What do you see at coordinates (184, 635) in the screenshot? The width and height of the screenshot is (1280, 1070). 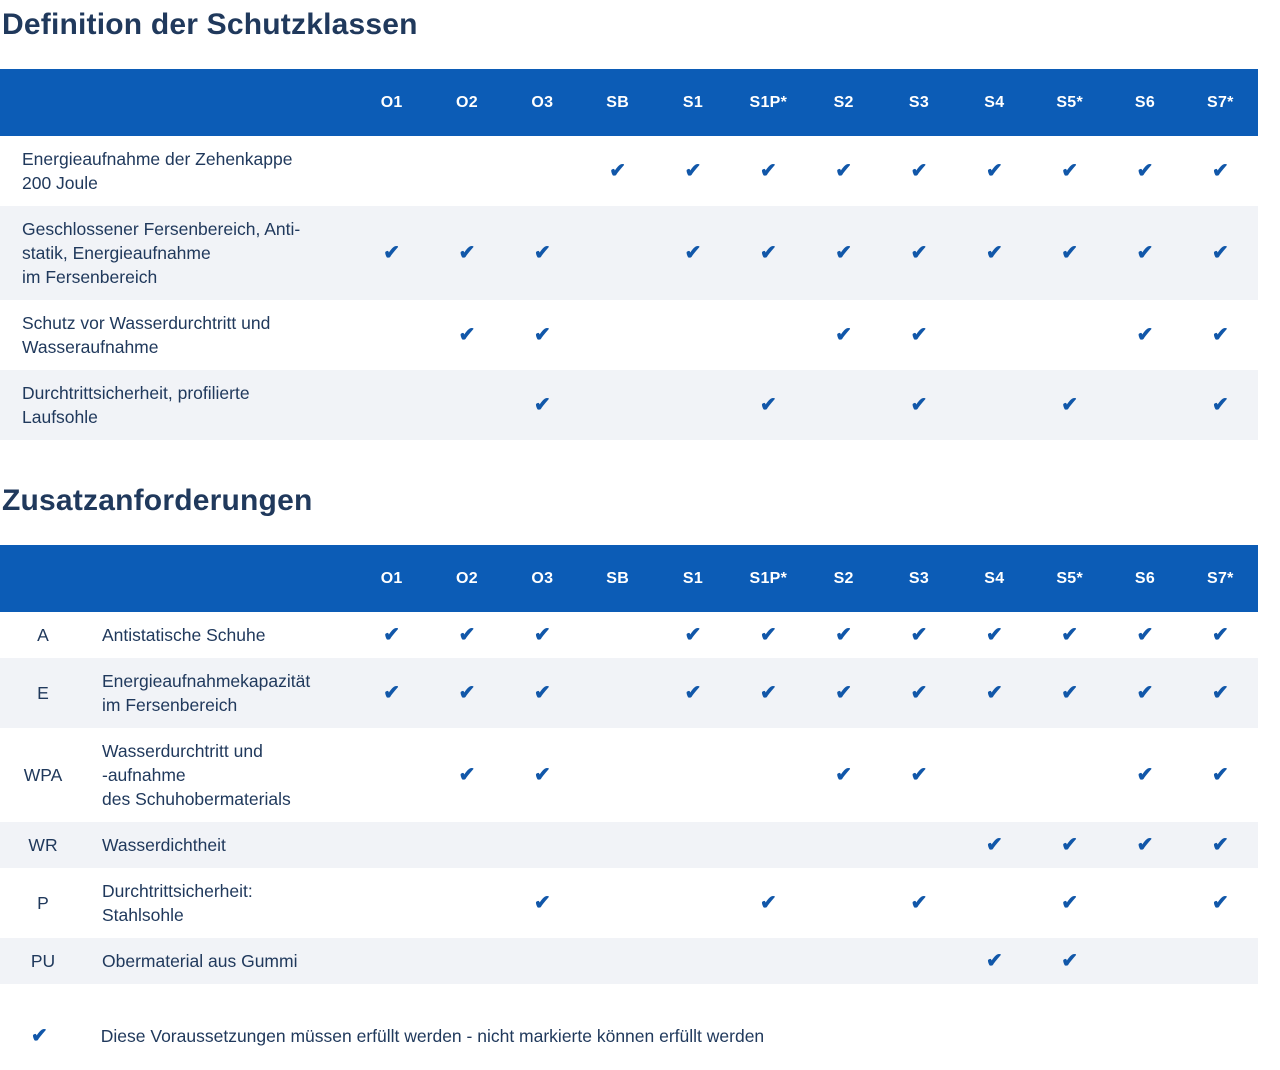 I see `row-label: Antistatische Schuhe` at bounding box center [184, 635].